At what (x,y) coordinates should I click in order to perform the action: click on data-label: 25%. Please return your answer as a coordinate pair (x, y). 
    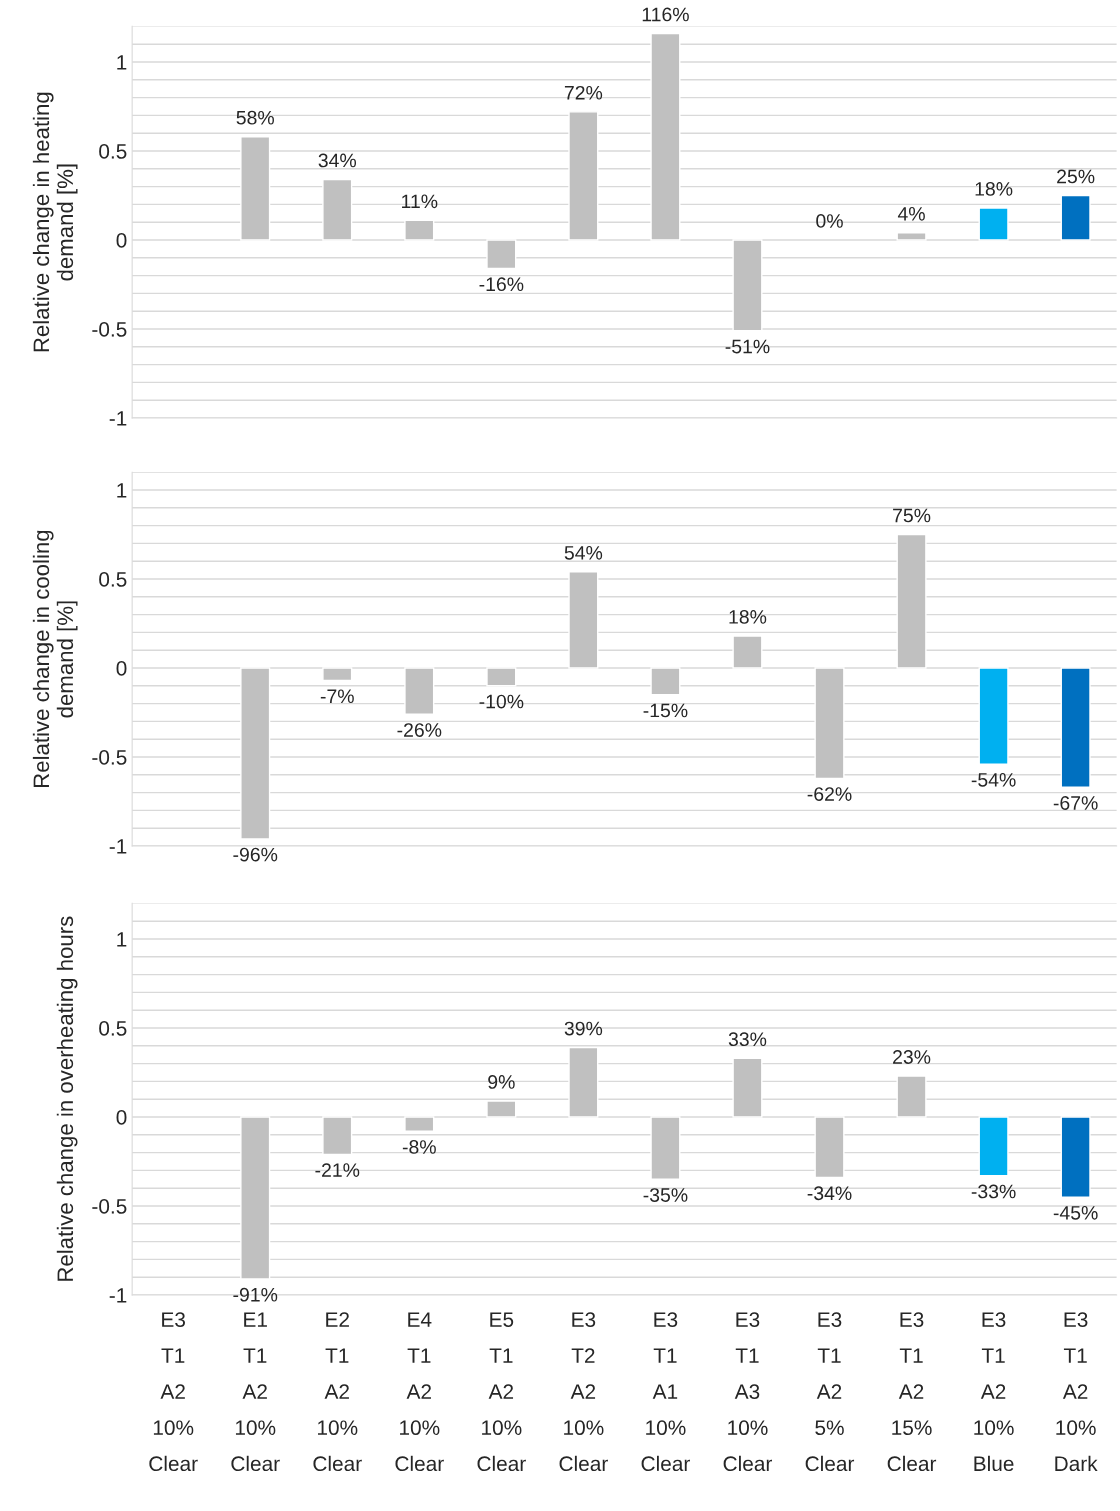
    Looking at the image, I should click on (1076, 176).